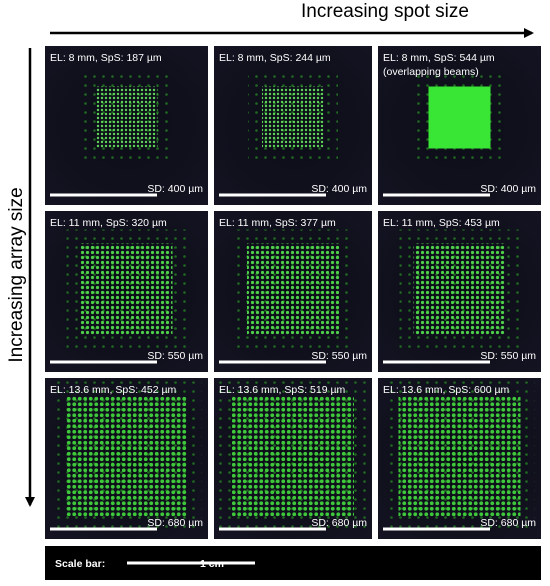 The image size is (550, 586). I want to click on scale-bar-length: 1 cm, so click(212, 564).